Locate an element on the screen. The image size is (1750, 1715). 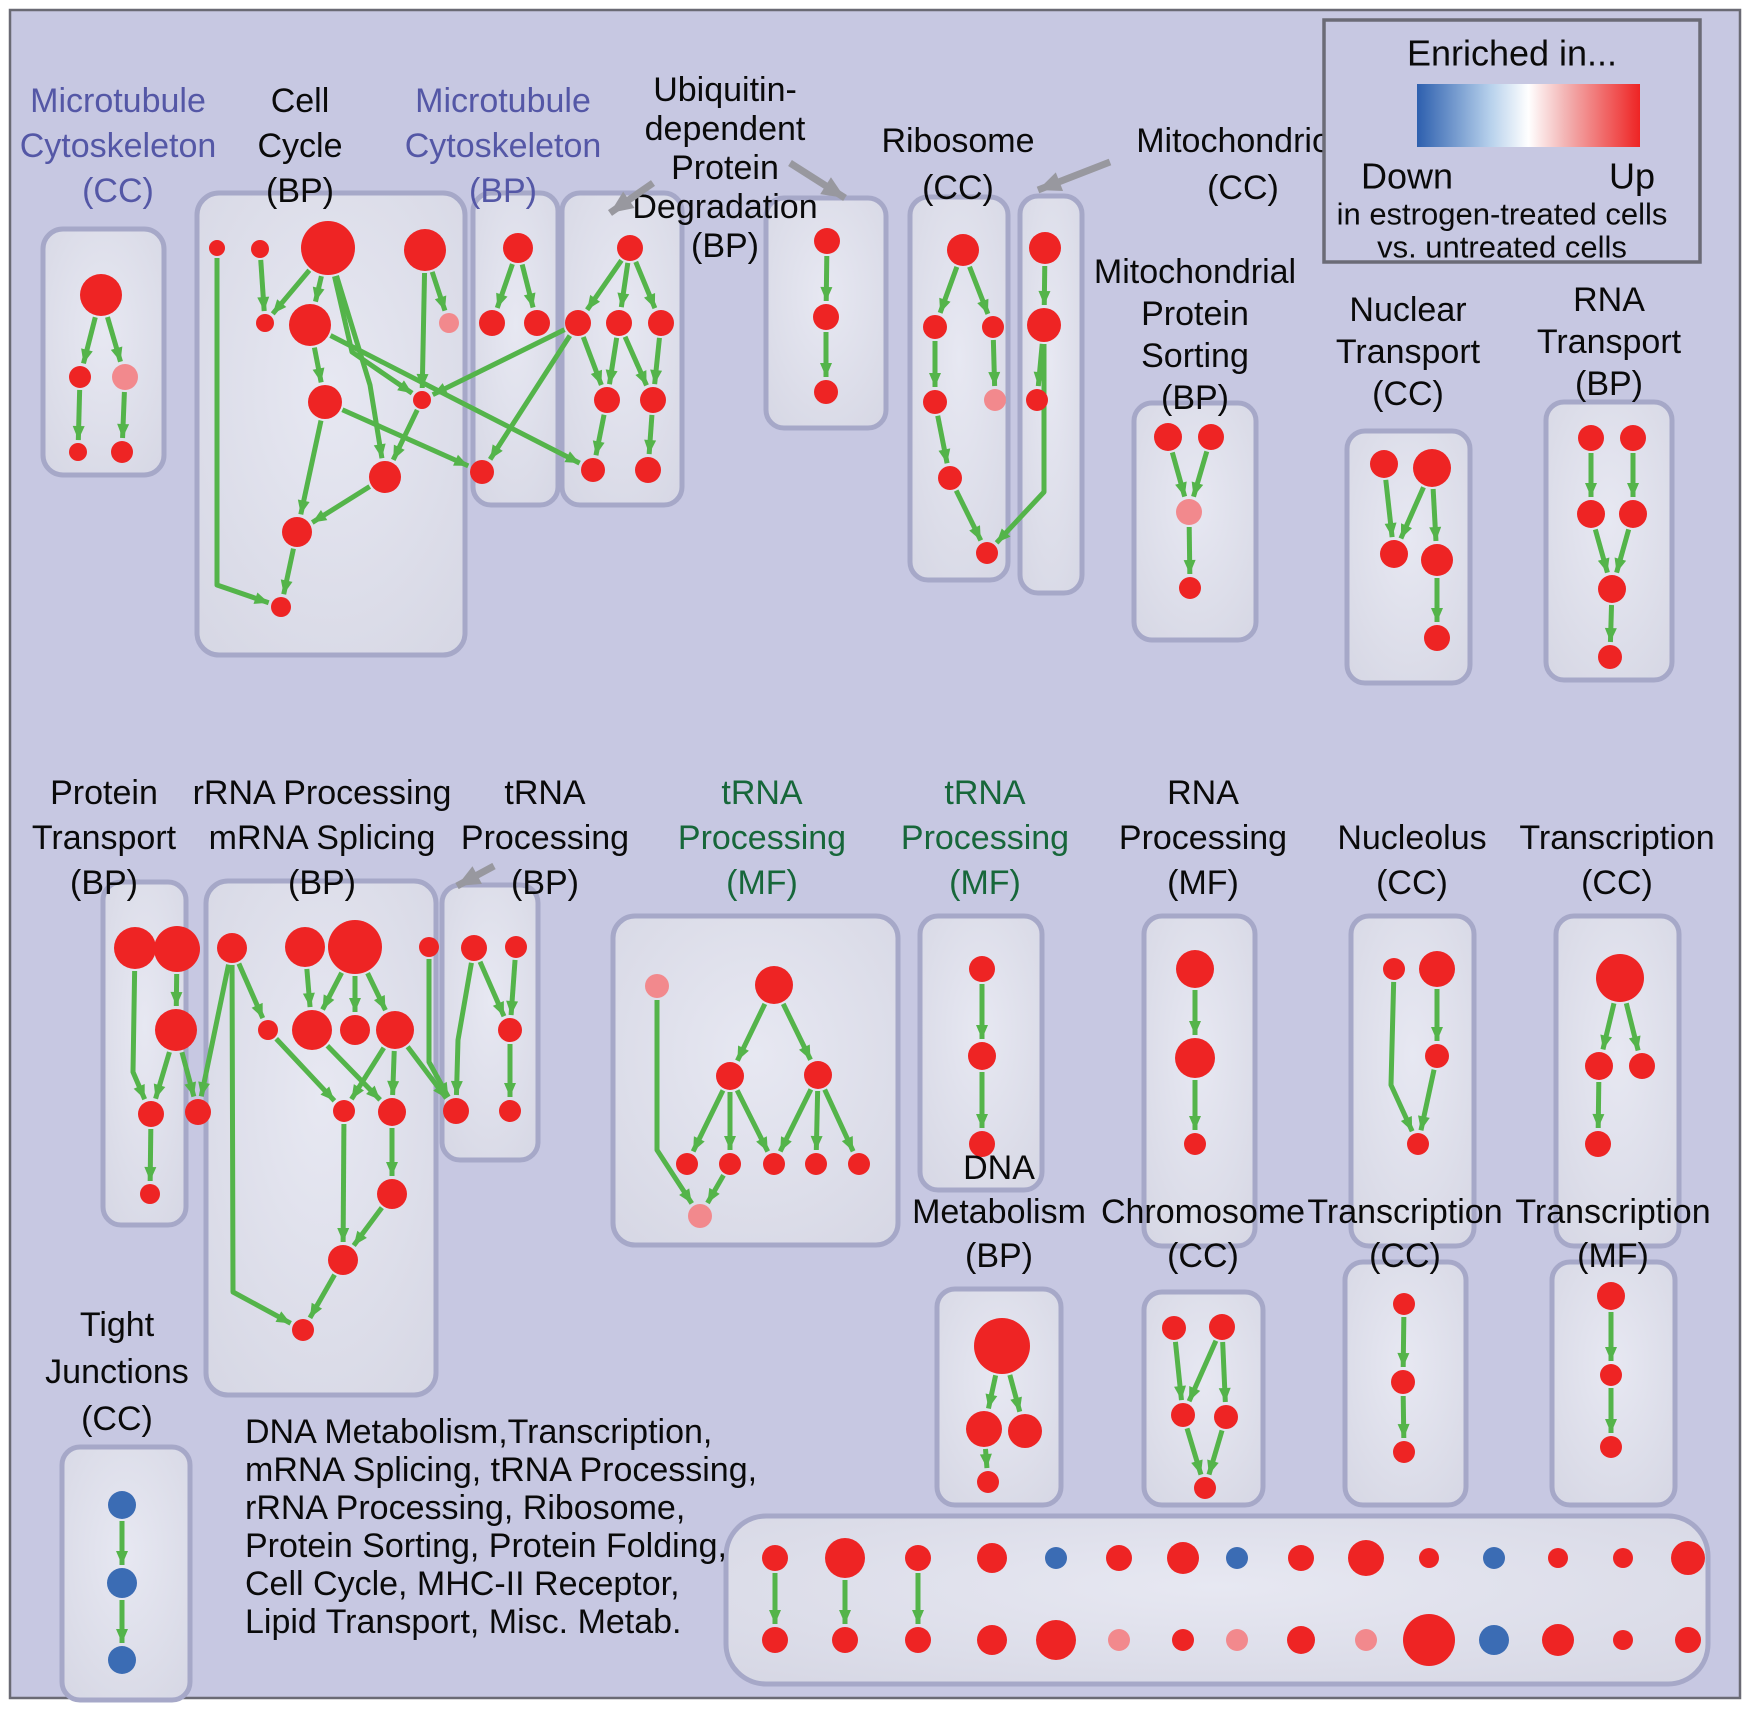
cluster-box-microtubule-cc is located at coordinates (103, 352).